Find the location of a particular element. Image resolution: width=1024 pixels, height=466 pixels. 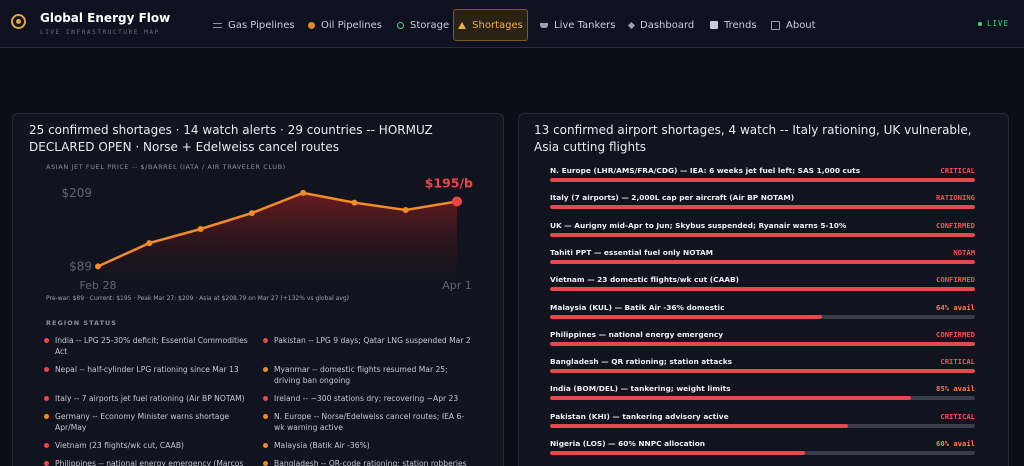

nav-link: Storage is located at coordinates (423, 25).